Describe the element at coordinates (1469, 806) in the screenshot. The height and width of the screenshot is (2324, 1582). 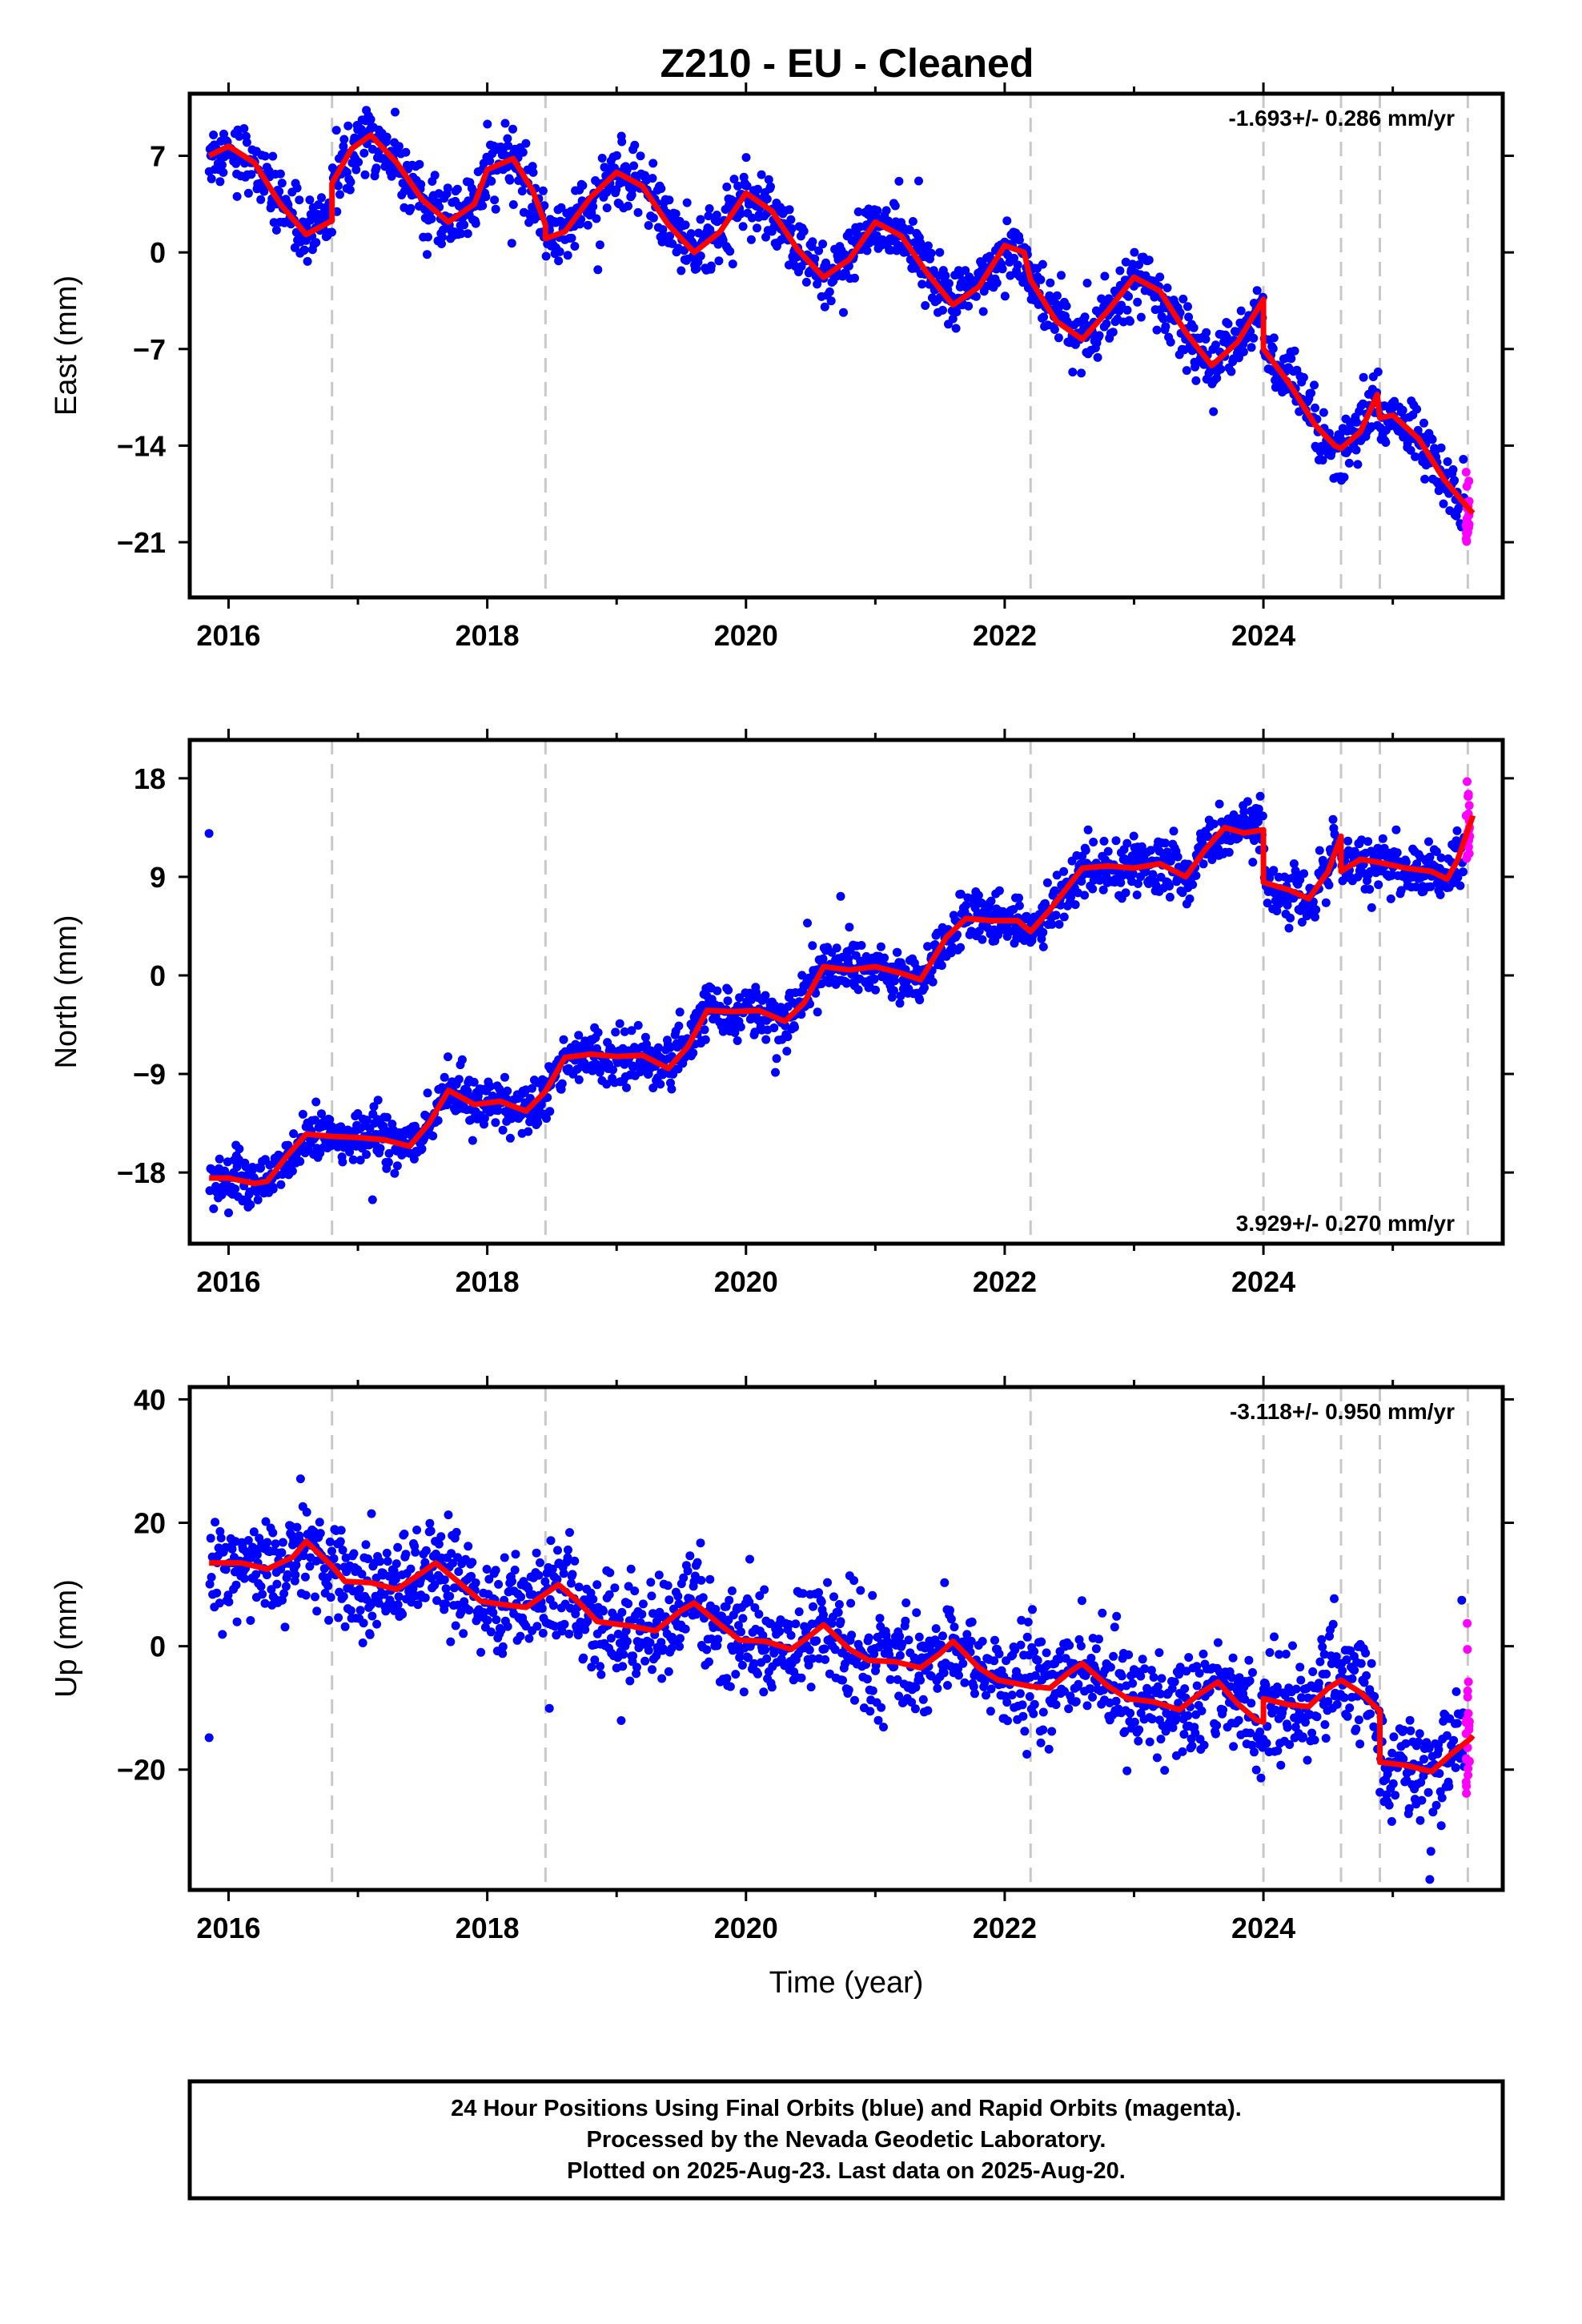
I see `north-rapid-point` at that location.